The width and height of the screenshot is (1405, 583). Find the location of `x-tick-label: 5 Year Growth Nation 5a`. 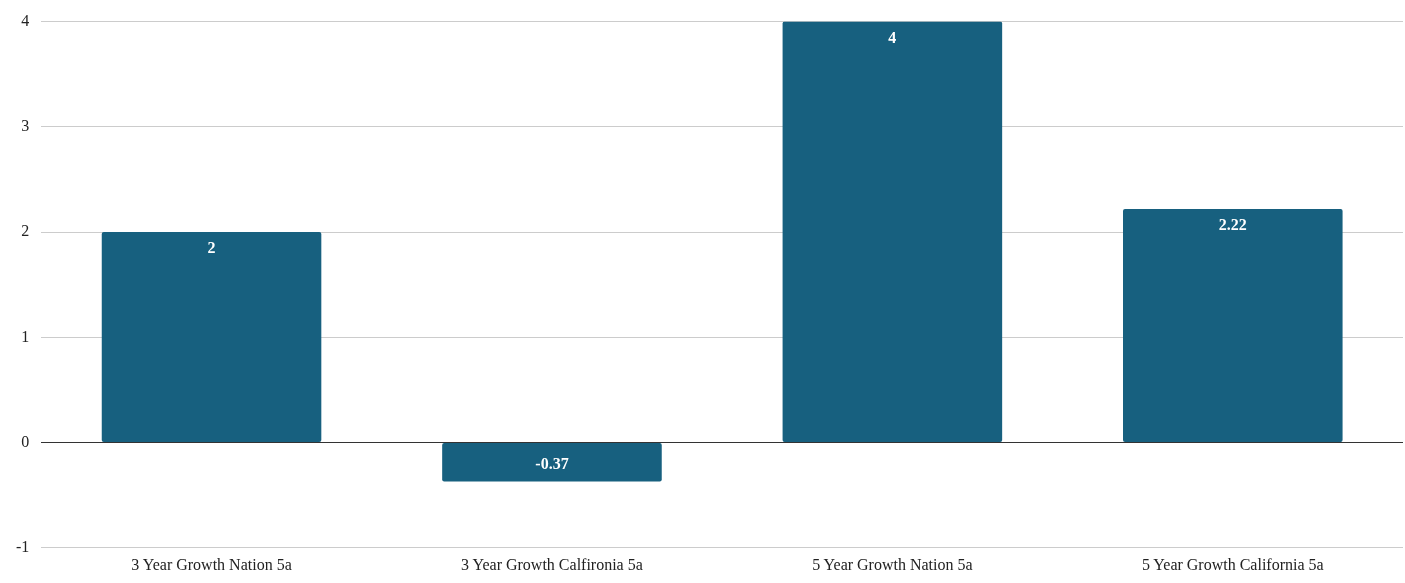

x-tick-label: 5 Year Growth Nation 5a is located at coordinates (892, 564).